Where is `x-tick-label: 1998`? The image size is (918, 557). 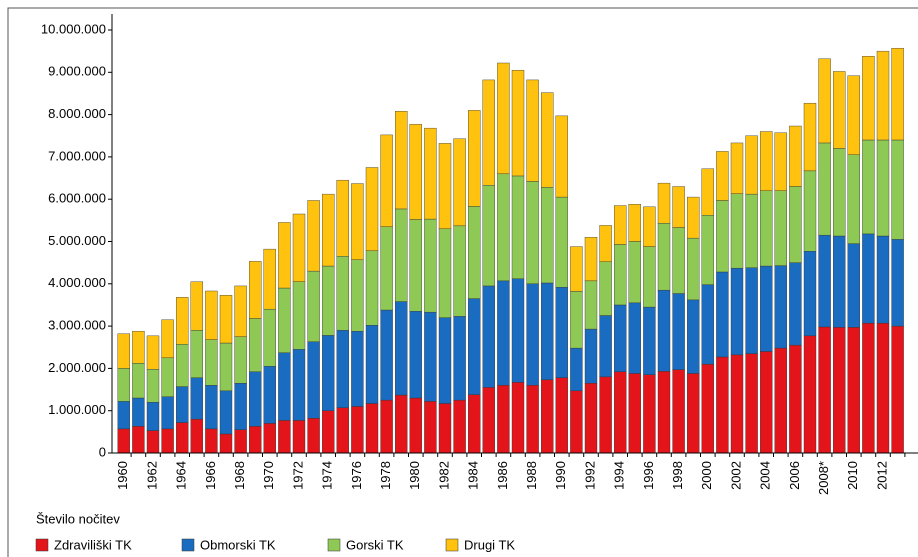
x-tick-label: 1998 is located at coordinates (677, 475).